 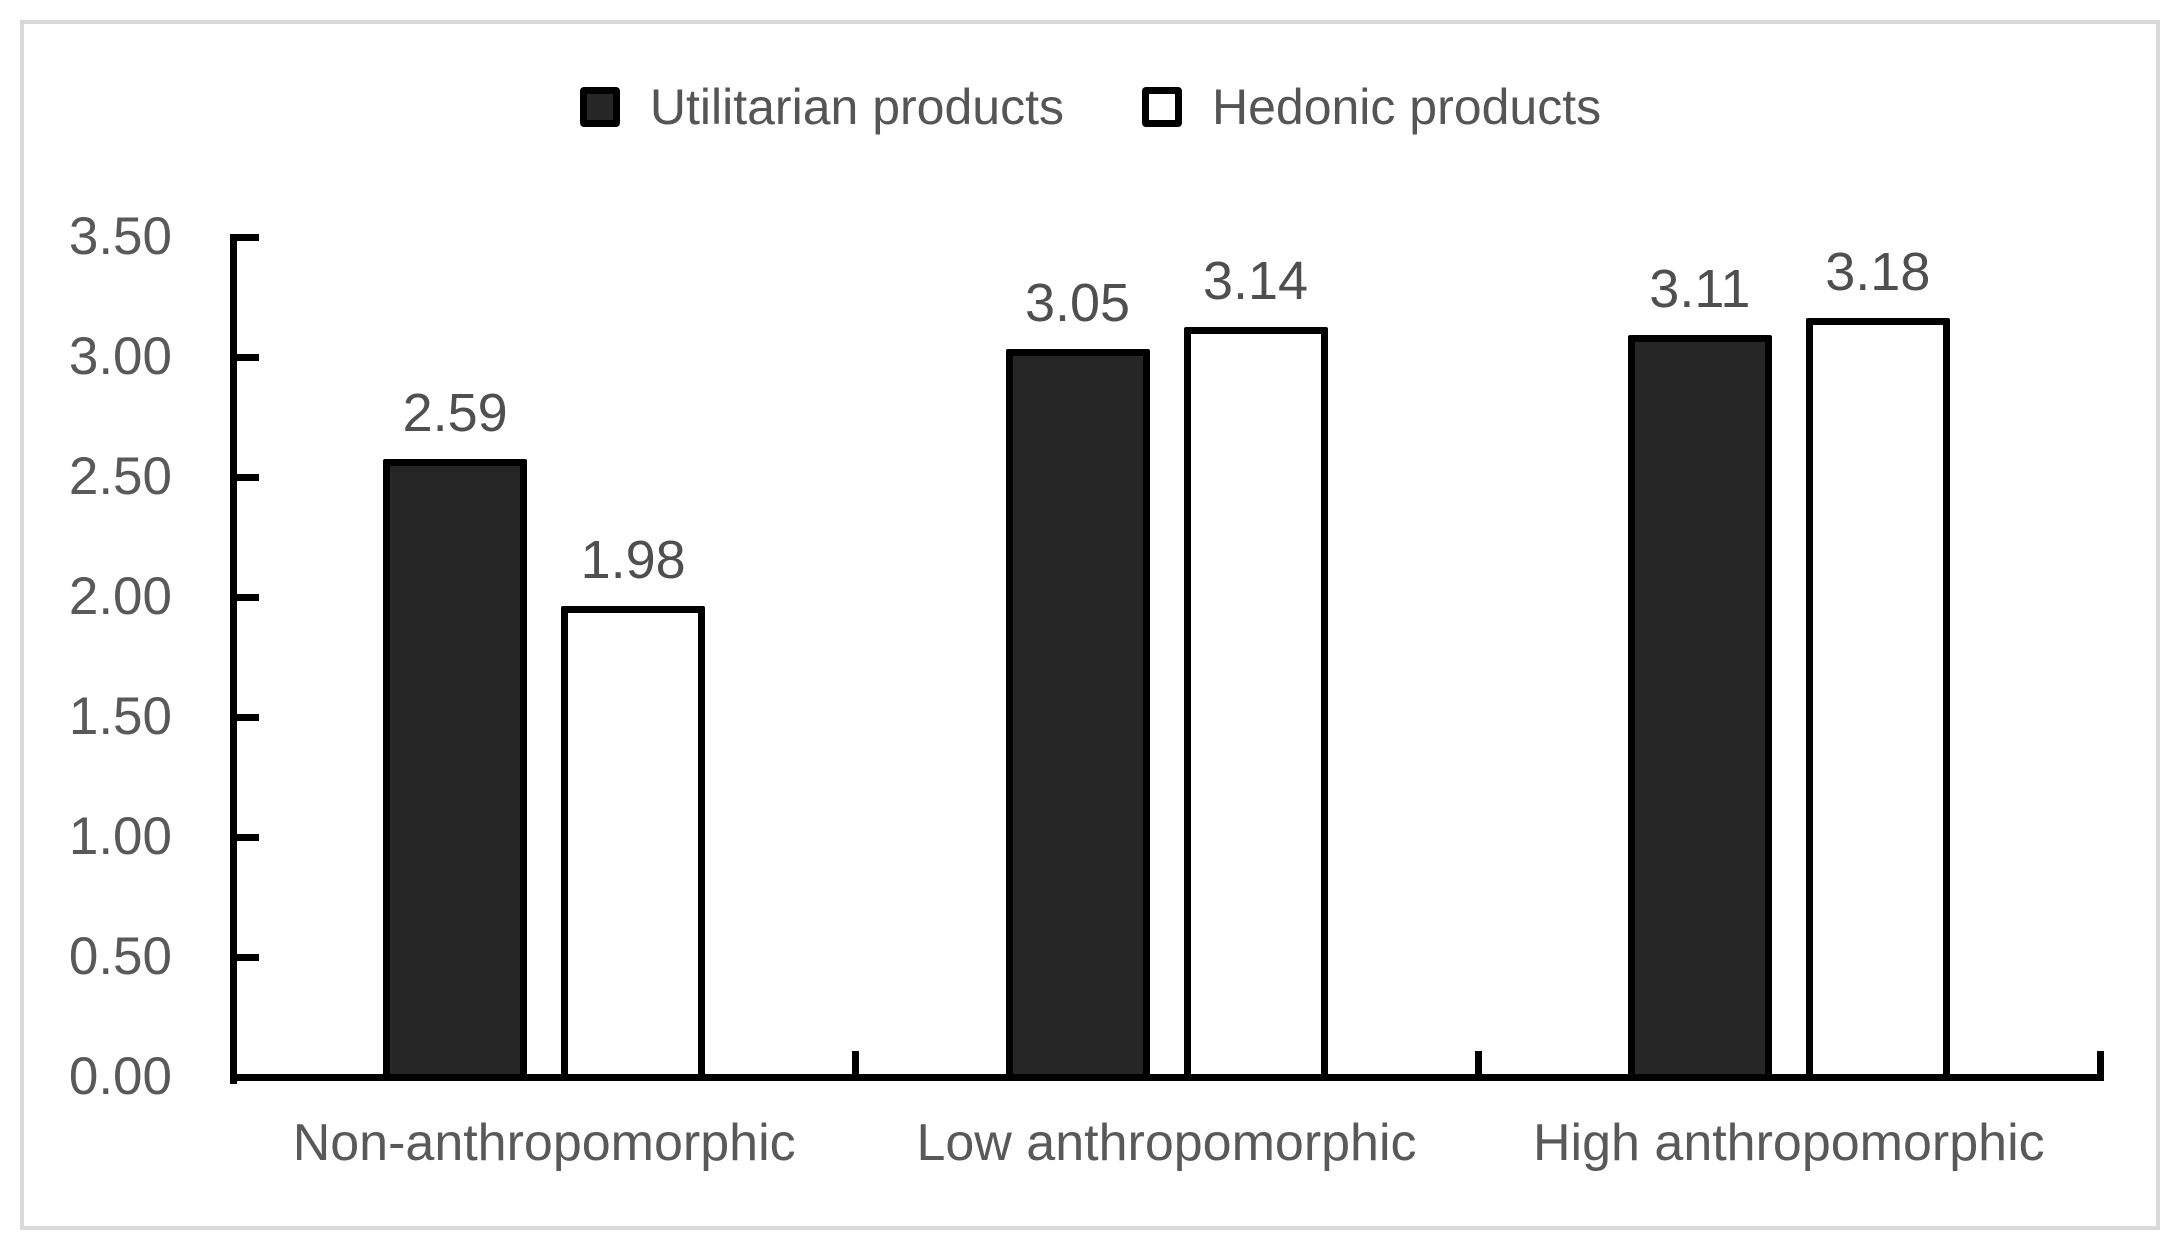 I want to click on legend-item-hedonic-products: Hedonic products, so click(x=1371, y=107).